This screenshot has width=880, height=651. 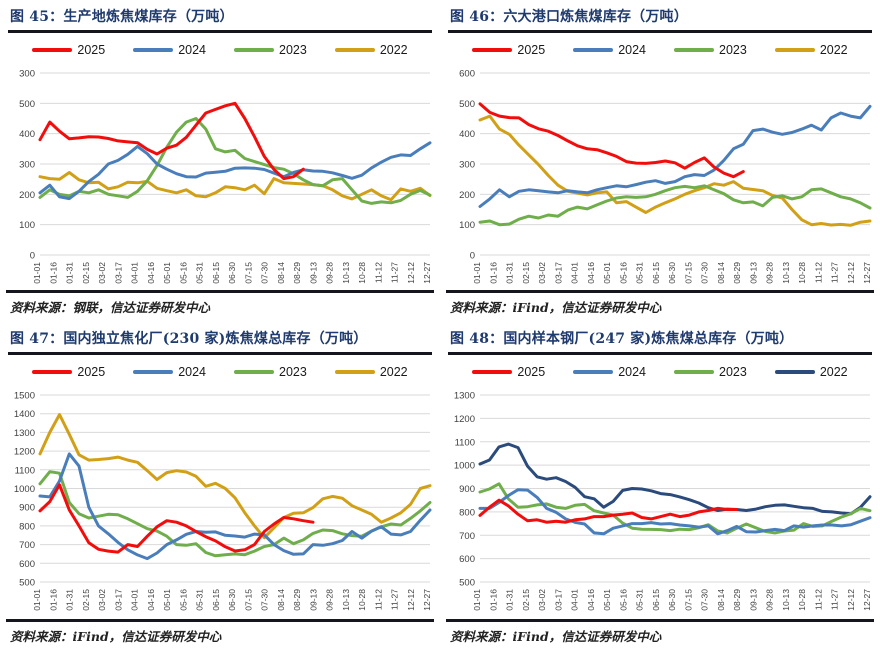 What do you see at coordinates (189, 339) in the screenshot?
I see `chart-title: 图 47：国内独立焦化厂(230 家)炼焦煤总库存（万吨）` at bounding box center [189, 339].